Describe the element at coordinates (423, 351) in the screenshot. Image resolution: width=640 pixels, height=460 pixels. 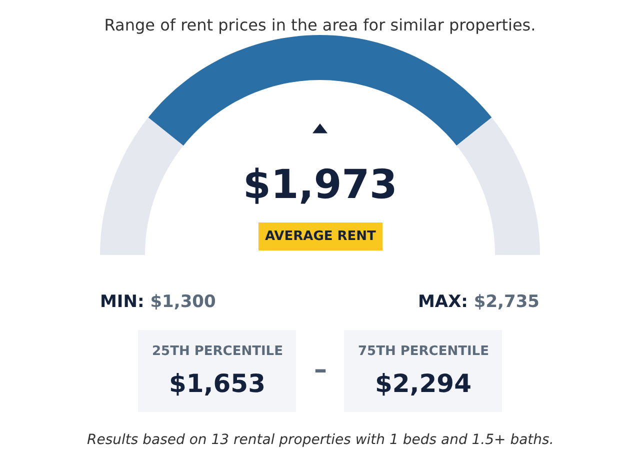
I see `text: 75TH PERCENTILE` at that location.